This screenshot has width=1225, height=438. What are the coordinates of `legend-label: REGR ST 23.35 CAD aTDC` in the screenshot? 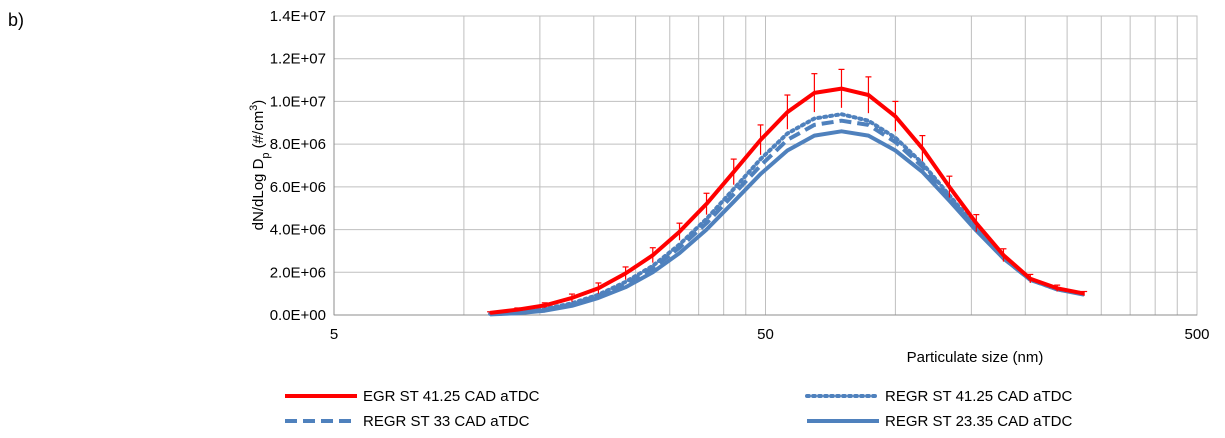 It's located at (978, 421).